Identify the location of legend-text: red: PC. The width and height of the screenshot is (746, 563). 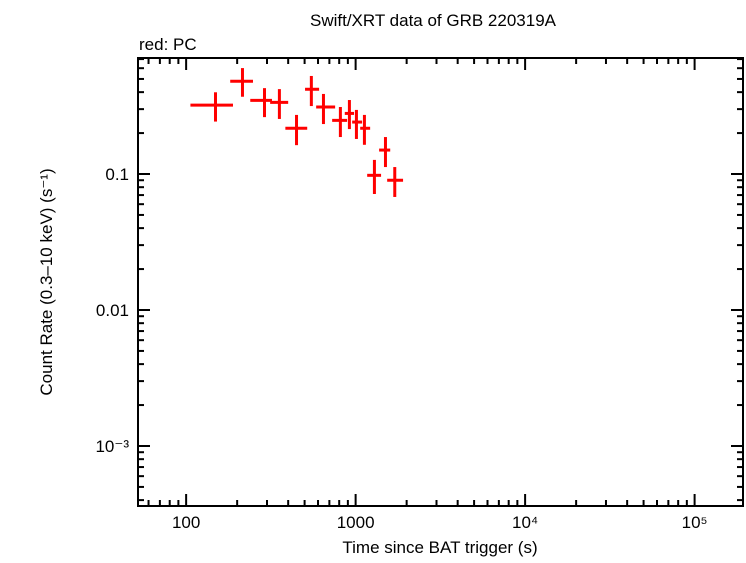
(168, 44).